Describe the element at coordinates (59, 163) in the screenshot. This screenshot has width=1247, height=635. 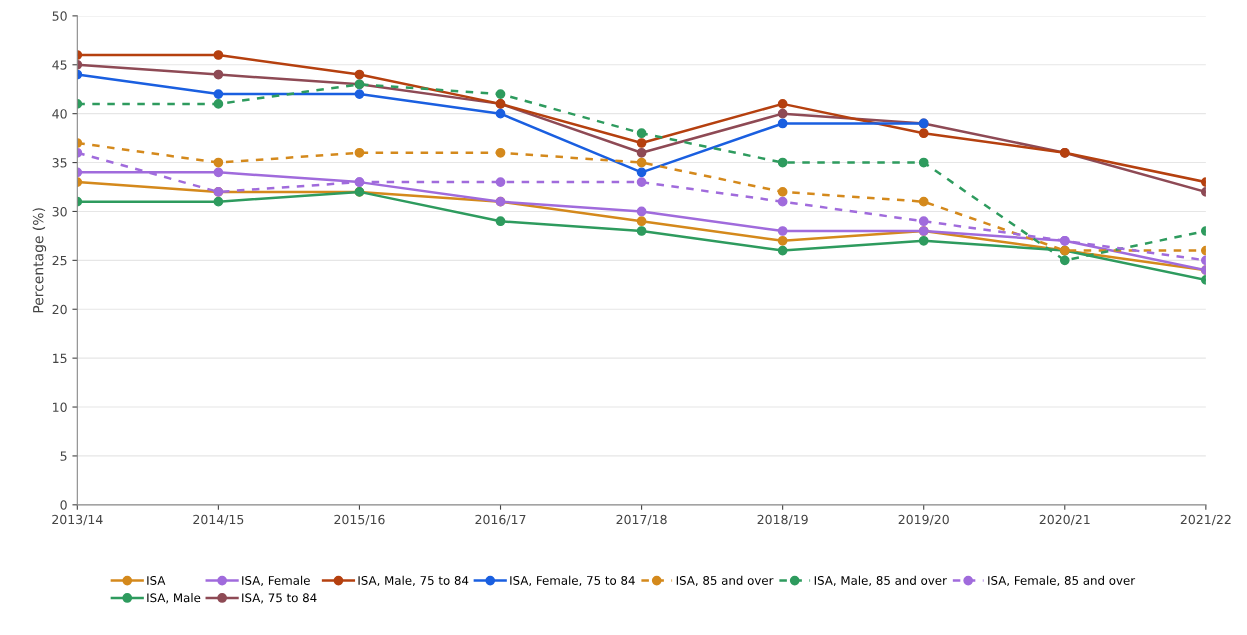
I see `y-tick-label: 35` at that location.